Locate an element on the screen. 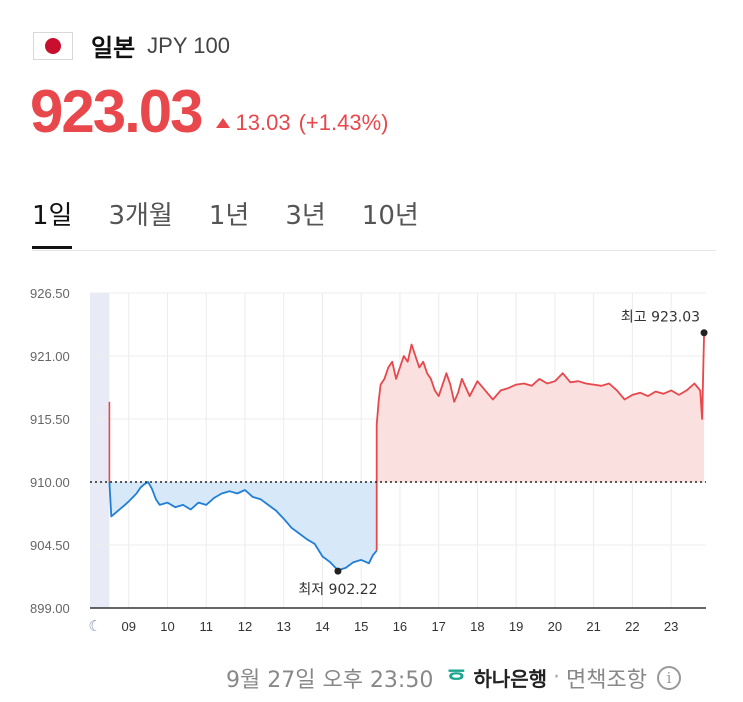  price-change: 13.03 (+1.43%) is located at coordinates (302, 123).